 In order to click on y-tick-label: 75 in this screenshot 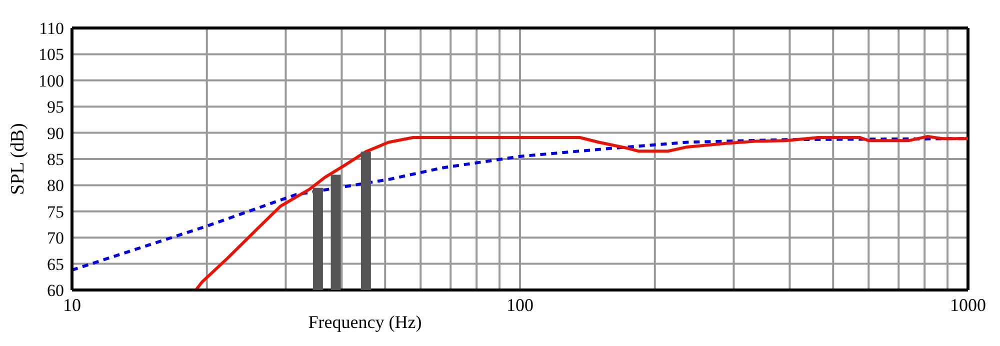, I will do `click(55, 212)`.